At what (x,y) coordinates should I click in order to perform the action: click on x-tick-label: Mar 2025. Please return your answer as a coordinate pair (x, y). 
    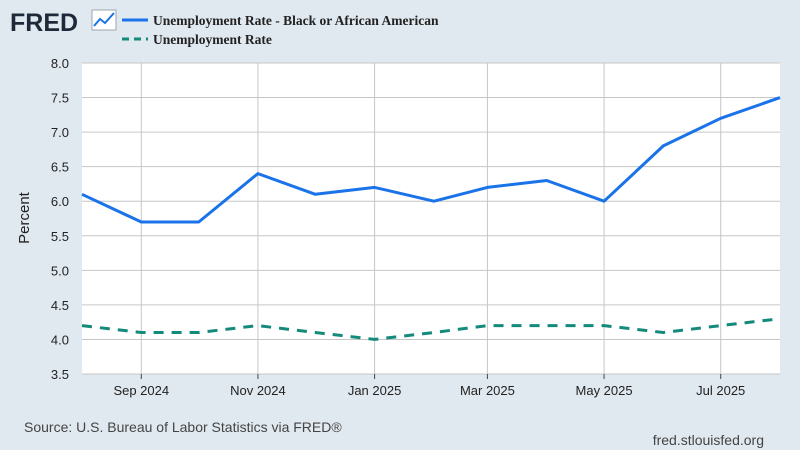
    Looking at the image, I should click on (487, 390).